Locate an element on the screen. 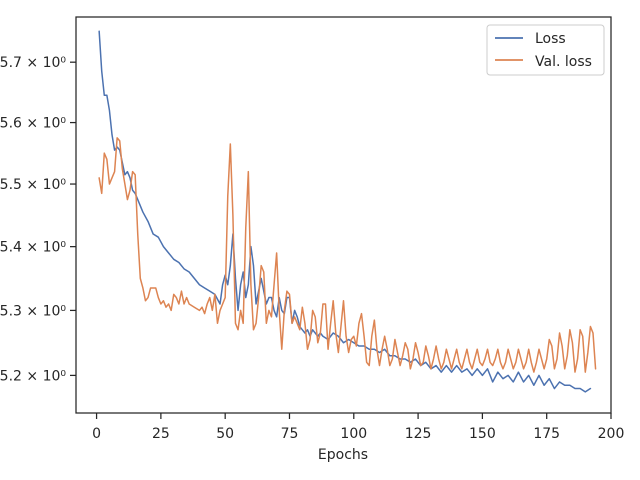 This screenshot has width=640, height=480. y-tick-label: 5.7 × 10⁰ is located at coordinates (33, 63).